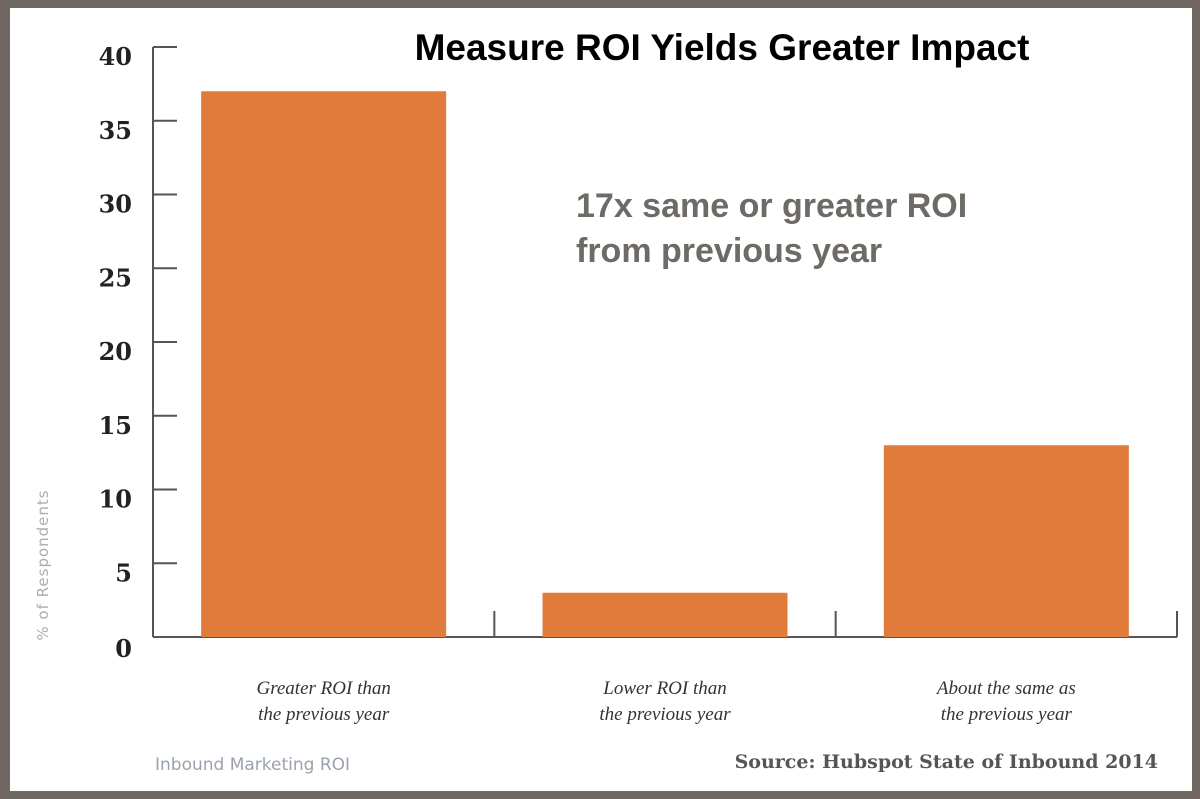 This screenshot has height=799, width=1200. What do you see at coordinates (115, 130) in the screenshot?
I see `y-tick-label: 35` at bounding box center [115, 130].